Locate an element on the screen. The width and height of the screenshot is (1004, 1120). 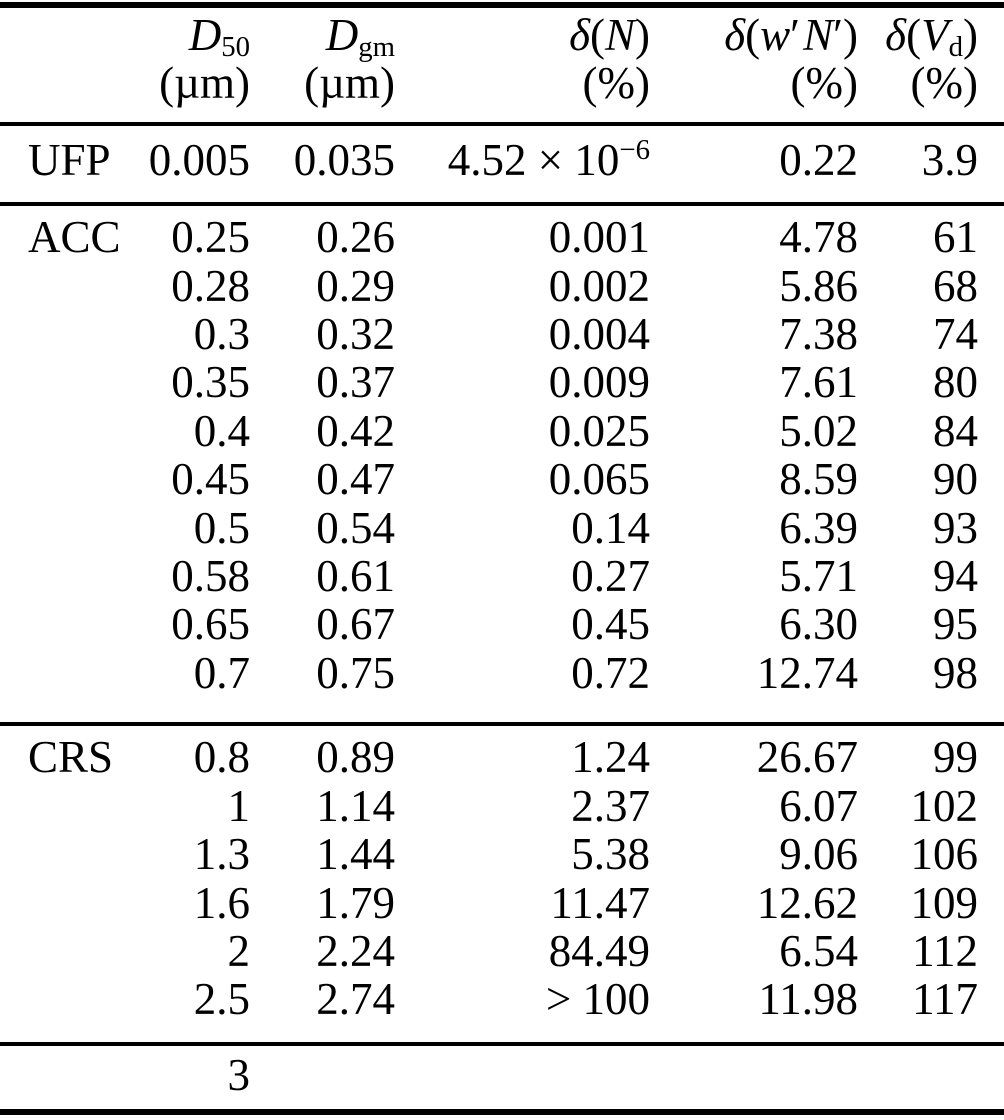
math-subscript: d is located at coordinates (955, 46).